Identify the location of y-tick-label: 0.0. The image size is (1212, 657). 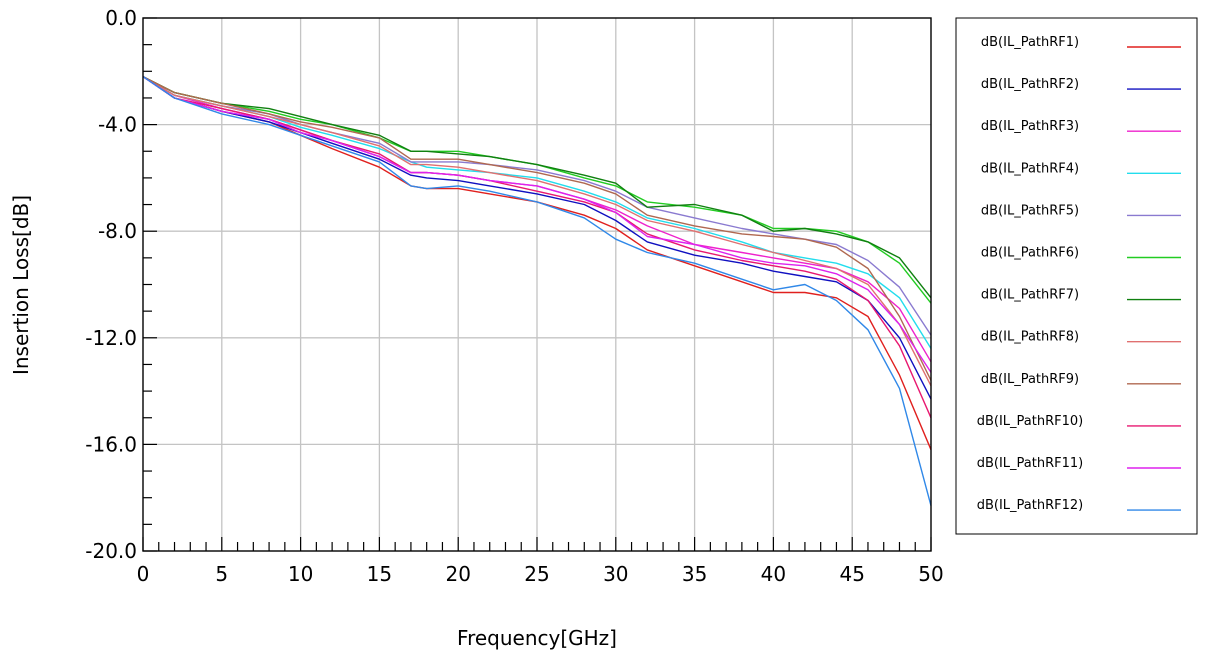
(121, 18).